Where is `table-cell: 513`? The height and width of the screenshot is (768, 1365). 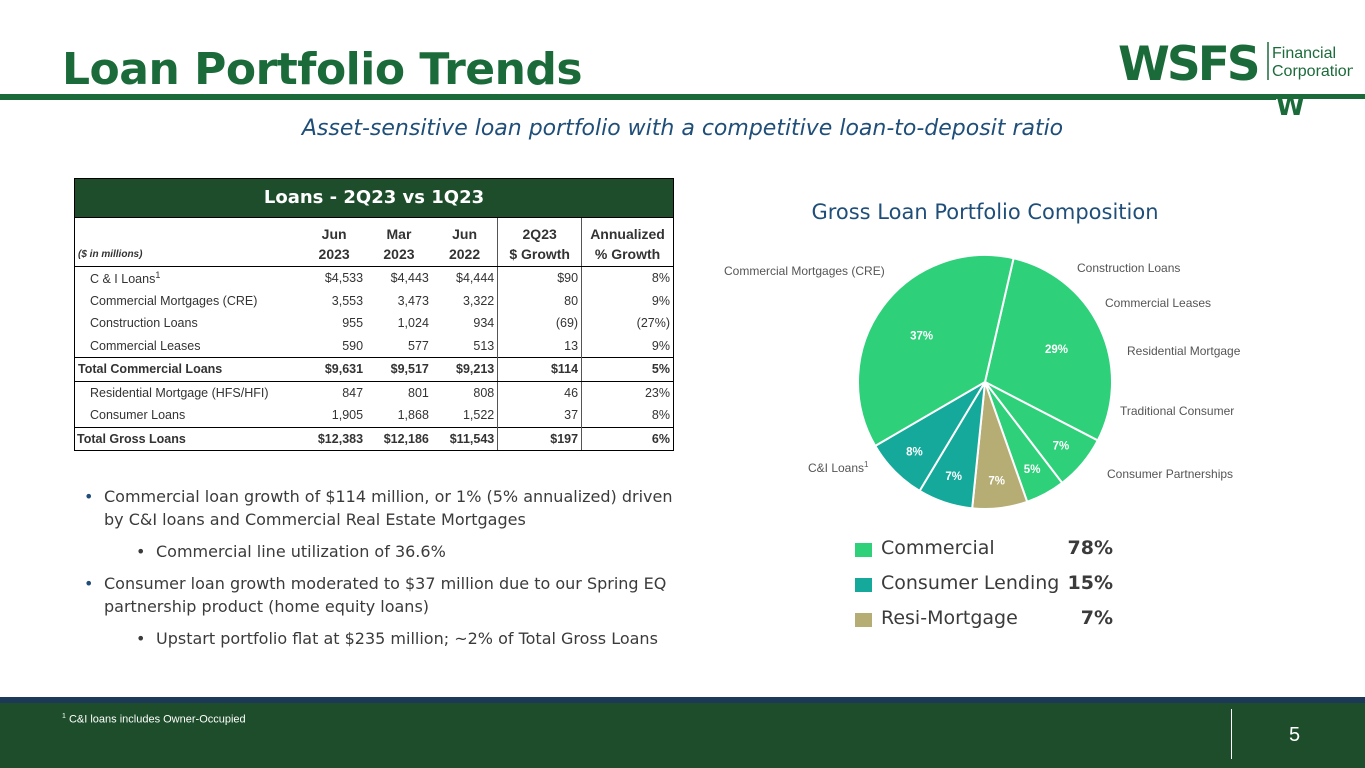 table-cell: 513 is located at coordinates (484, 345).